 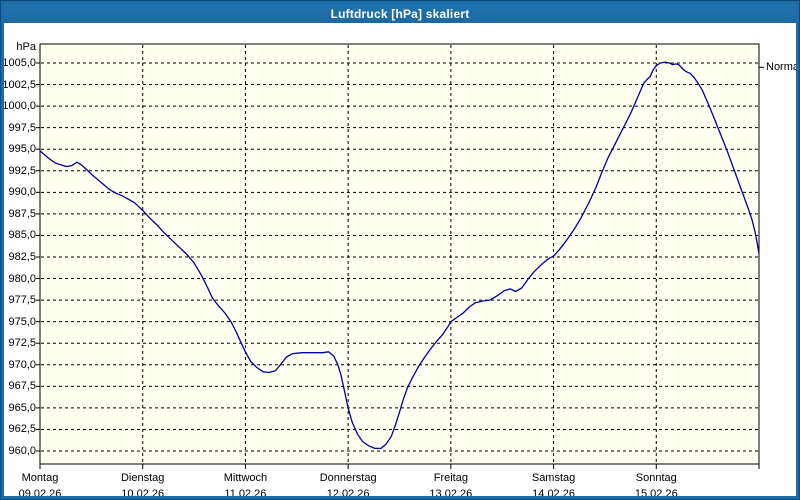 I want to click on x-day-label: Montag, so click(x=40, y=478).